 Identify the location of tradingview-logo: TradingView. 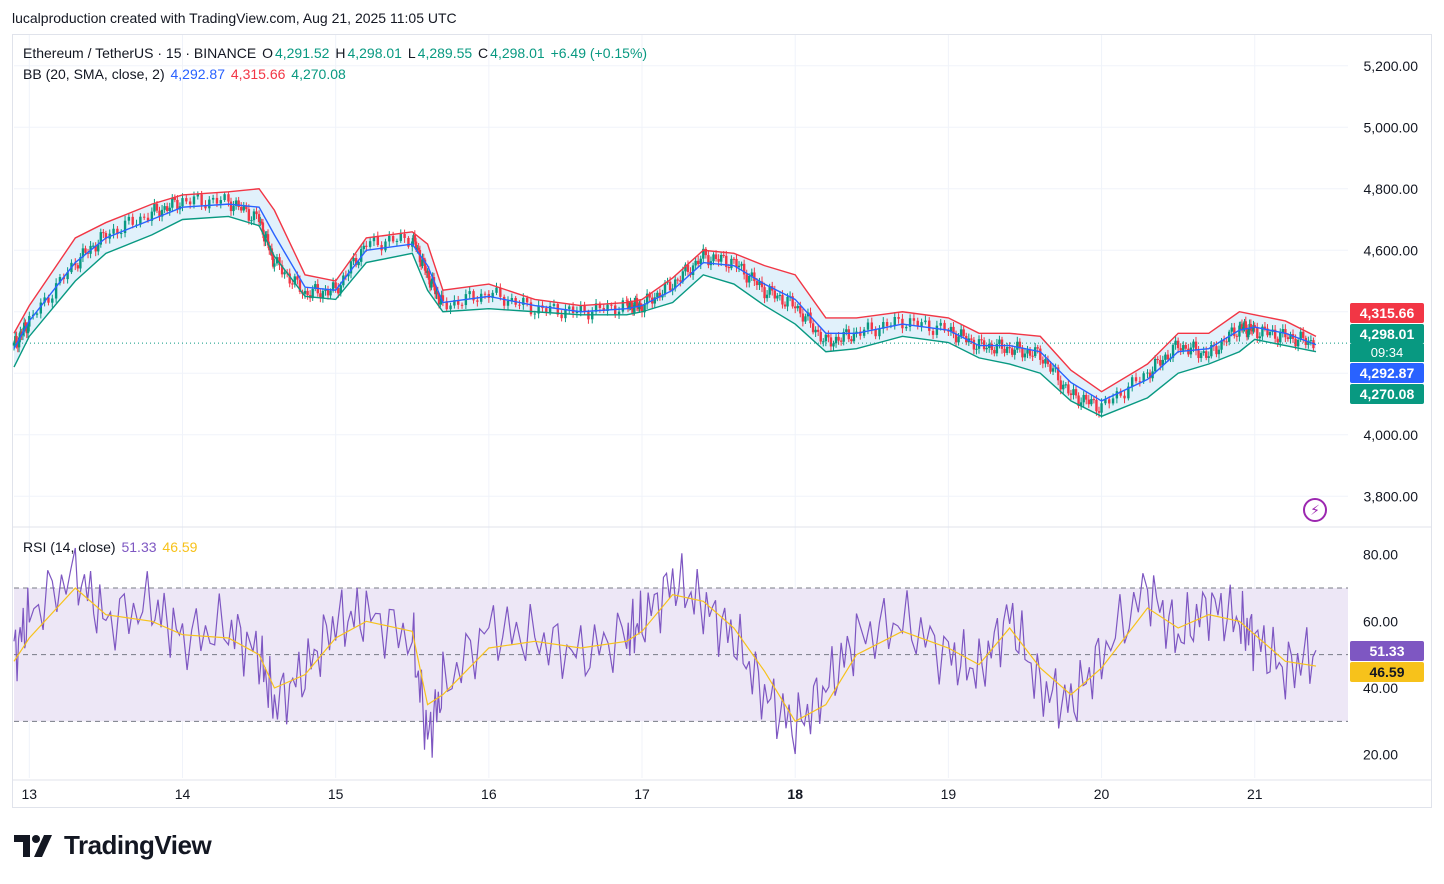
(113, 845).